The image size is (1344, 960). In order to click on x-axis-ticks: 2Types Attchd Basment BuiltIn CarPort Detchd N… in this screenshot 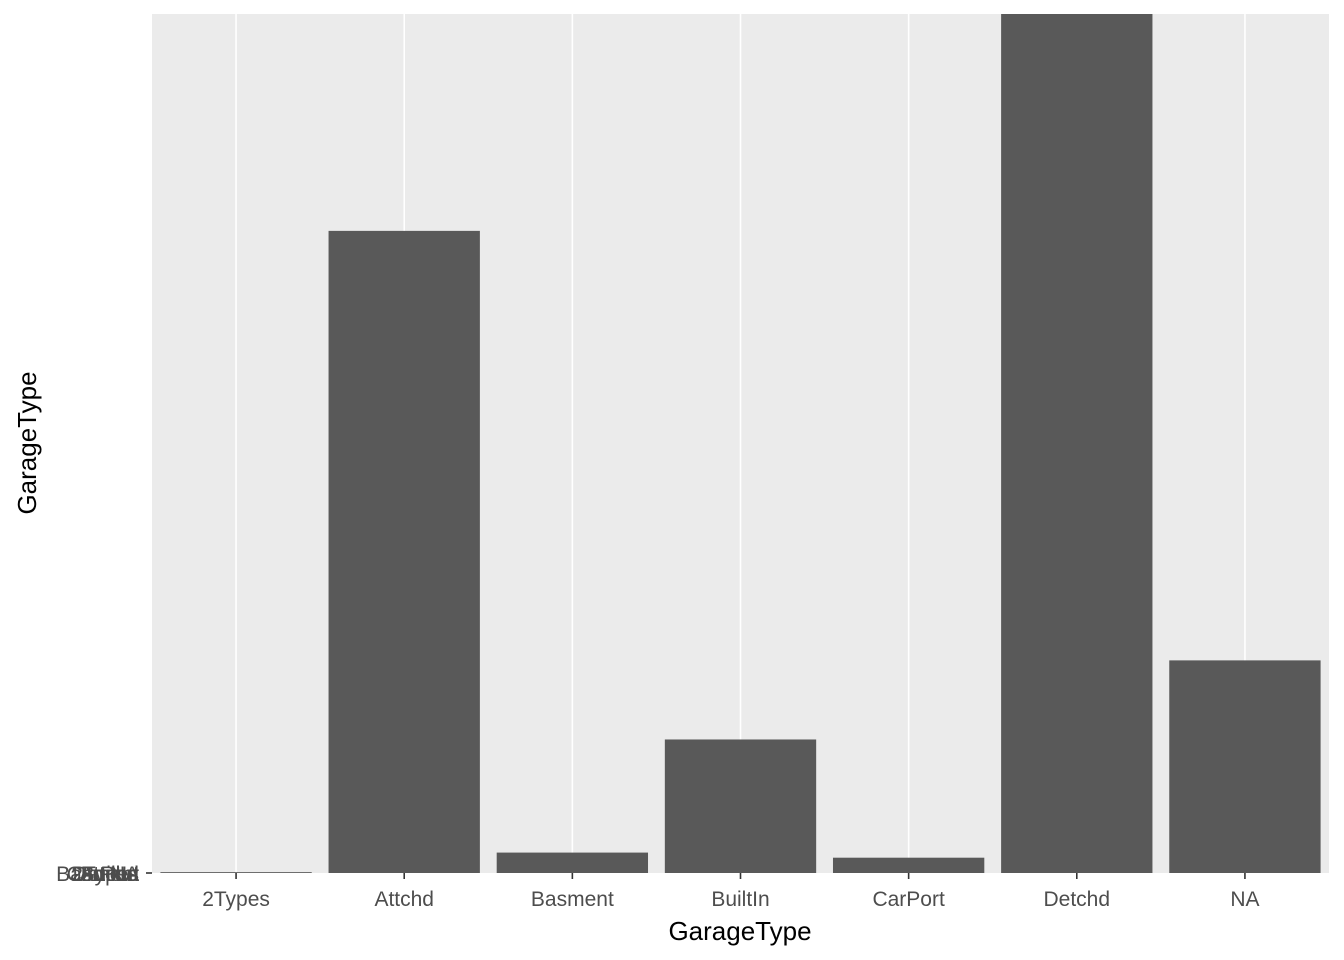, I will do `click(731, 892)`.